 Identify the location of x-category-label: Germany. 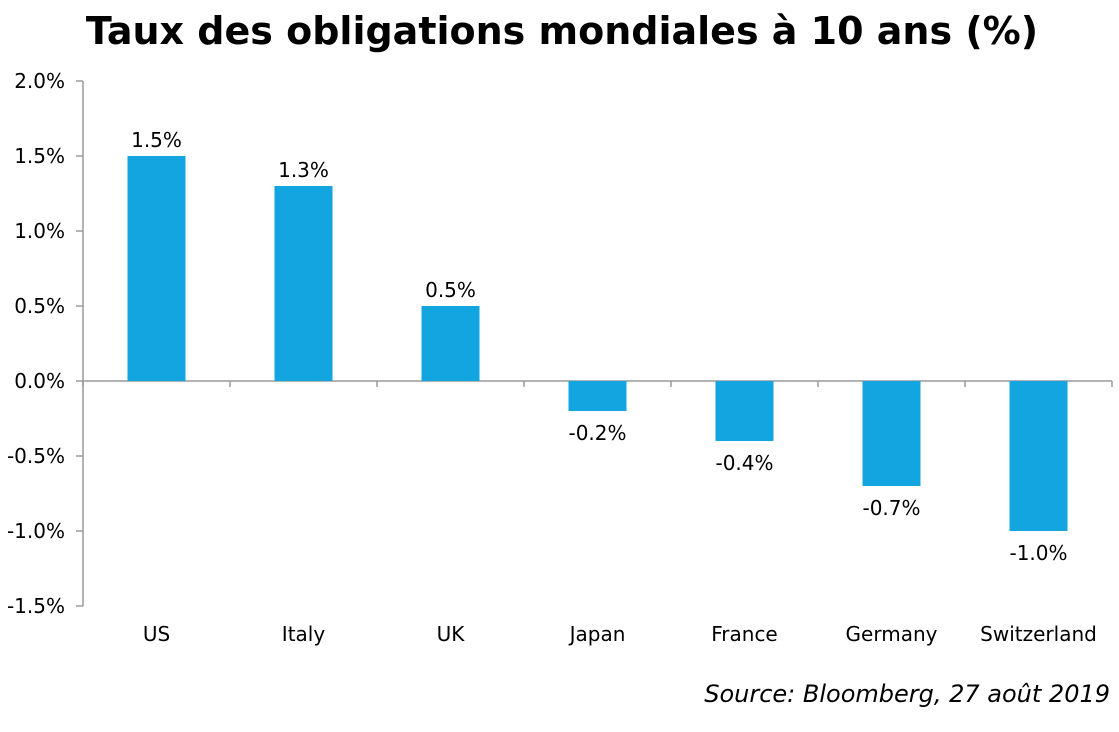
(892, 634).